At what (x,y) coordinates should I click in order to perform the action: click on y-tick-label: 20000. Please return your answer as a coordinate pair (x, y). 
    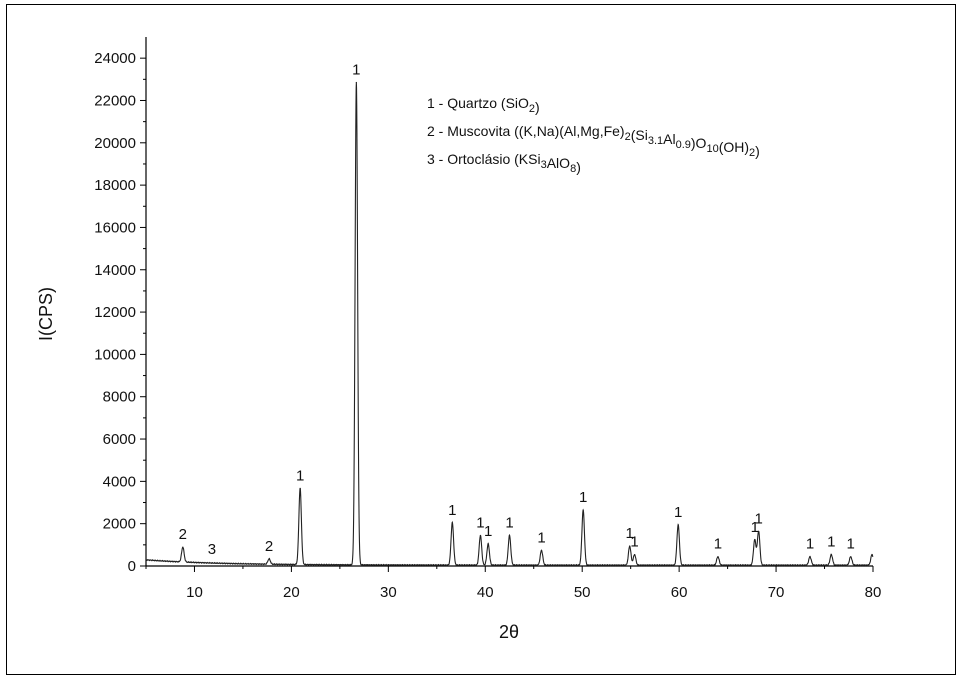
    Looking at the image, I should click on (115, 143).